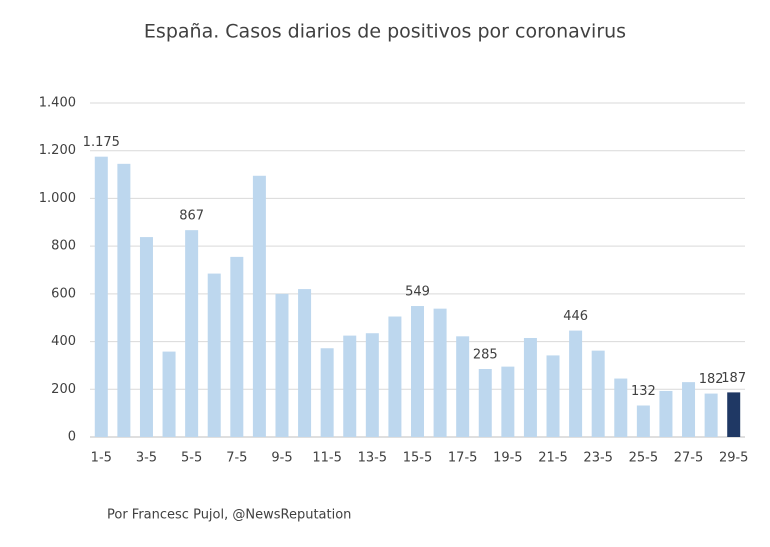 Image resolution: width=770 pixels, height=547 pixels. Describe the element at coordinates (485, 355) in the screenshot. I see `data-label: 285` at that location.